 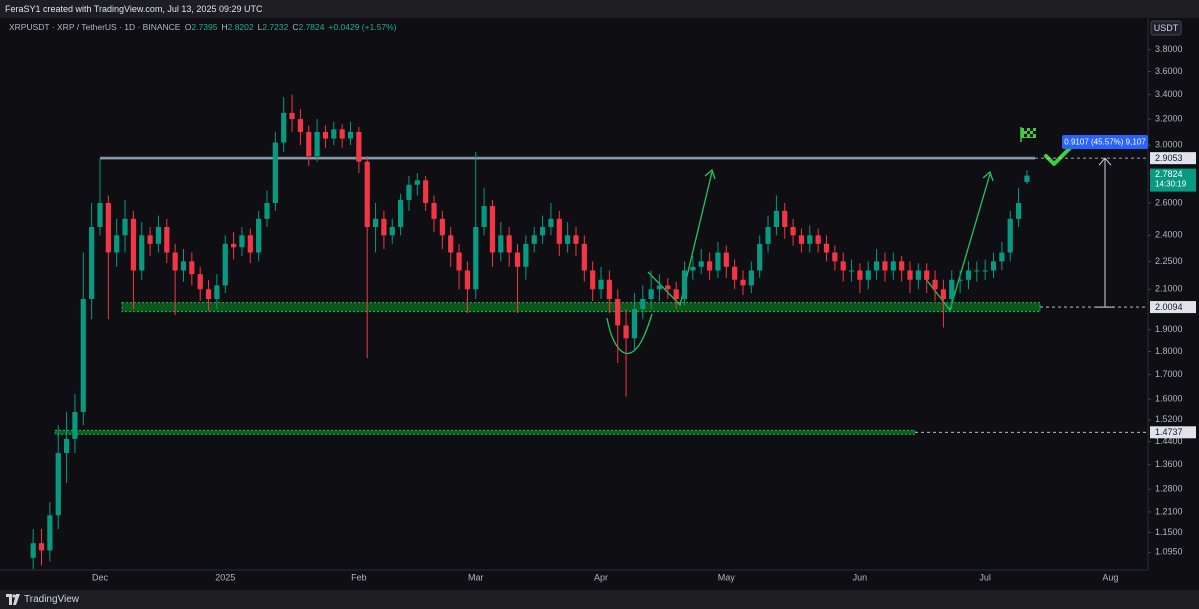 What do you see at coordinates (1169, 464) in the screenshot?
I see `y-tick-label: 1.3600` at bounding box center [1169, 464].